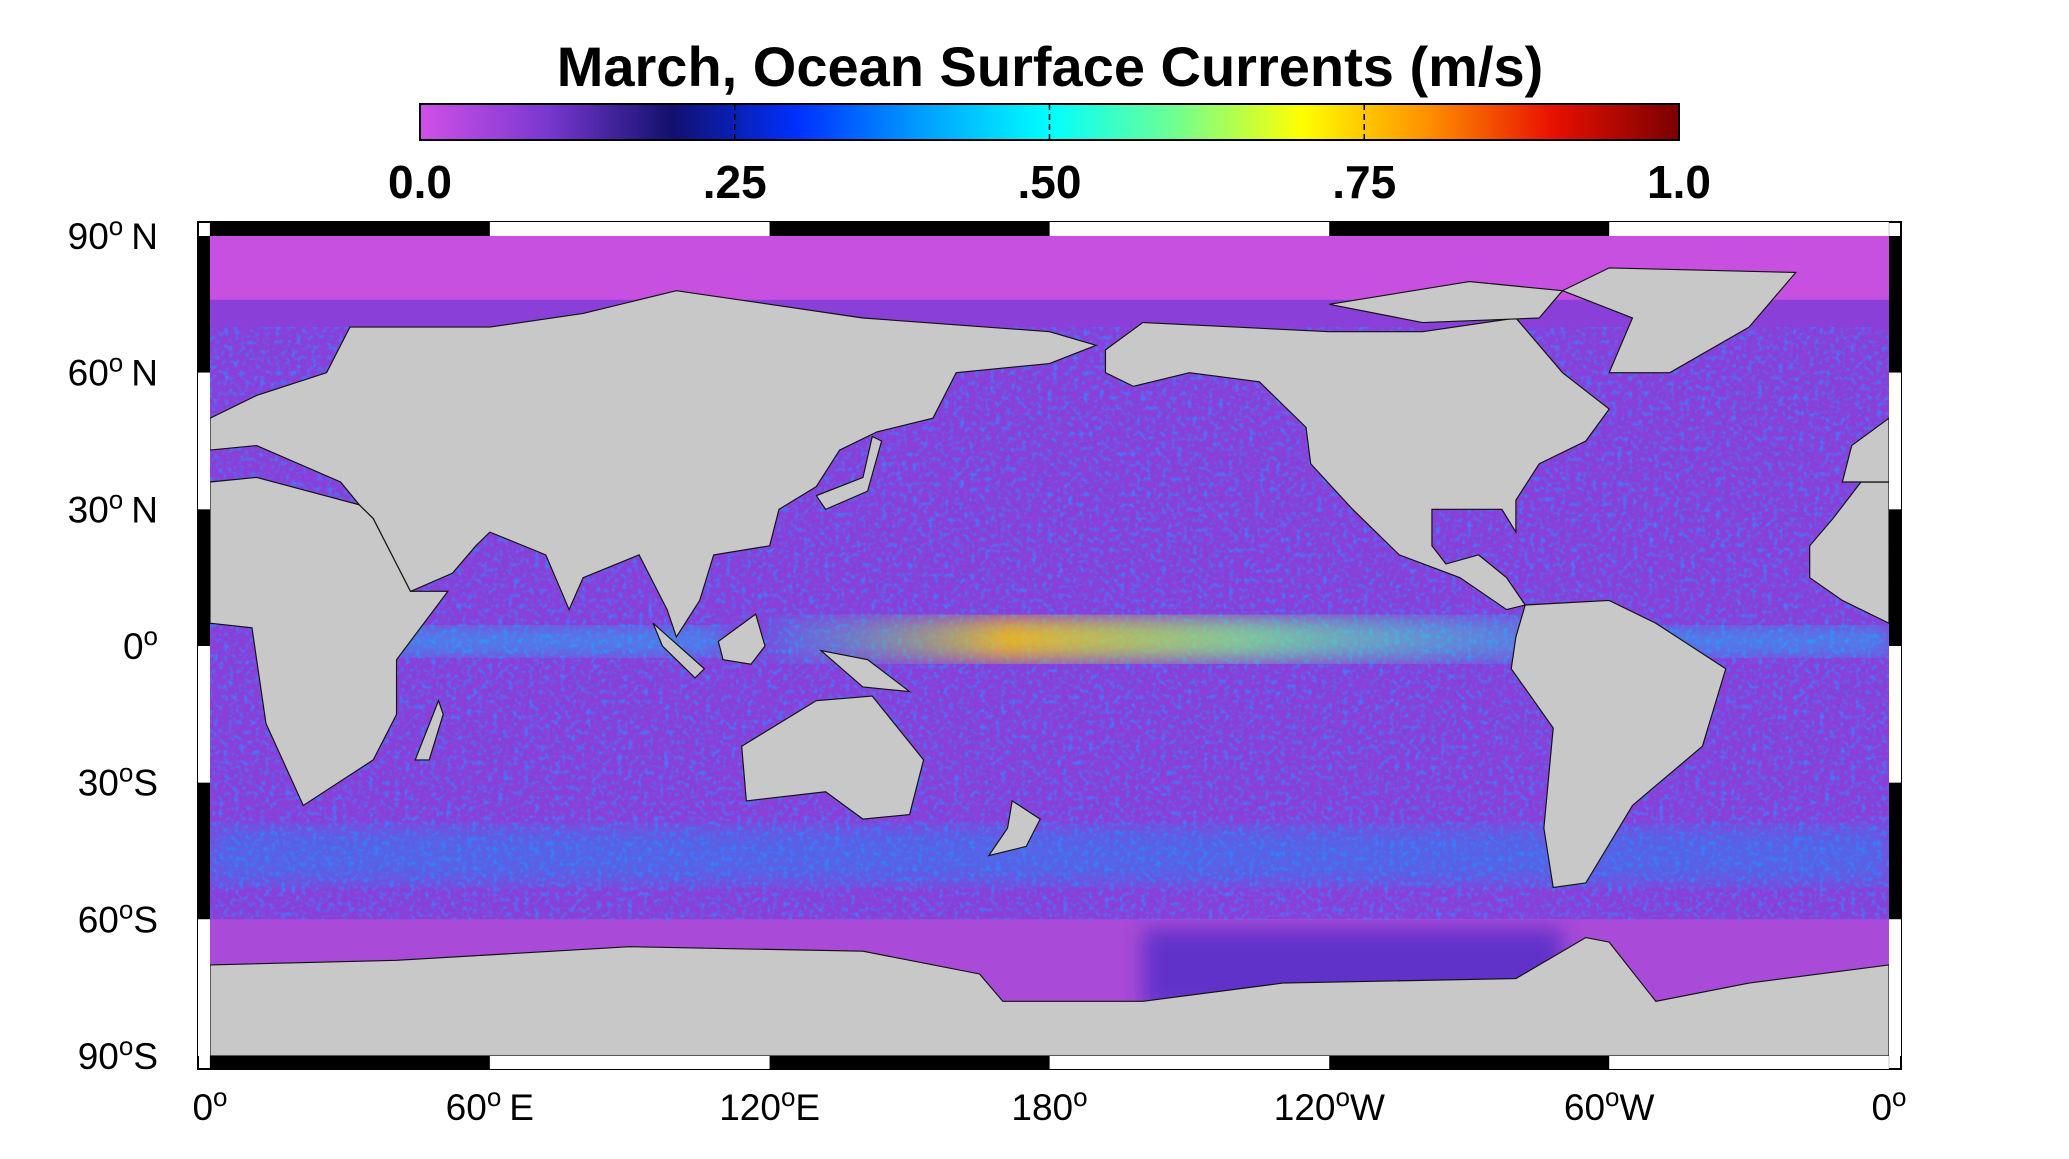 The image size is (2069, 1159). What do you see at coordinates (1865, 450) in the screenshot?
I see `europe-west` at bounding box center [1865, 450].